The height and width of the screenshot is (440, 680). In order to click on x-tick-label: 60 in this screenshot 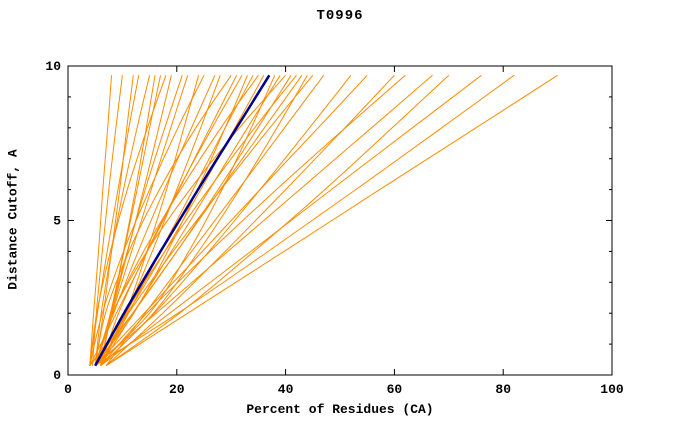, I will do `click(395, 389)`.